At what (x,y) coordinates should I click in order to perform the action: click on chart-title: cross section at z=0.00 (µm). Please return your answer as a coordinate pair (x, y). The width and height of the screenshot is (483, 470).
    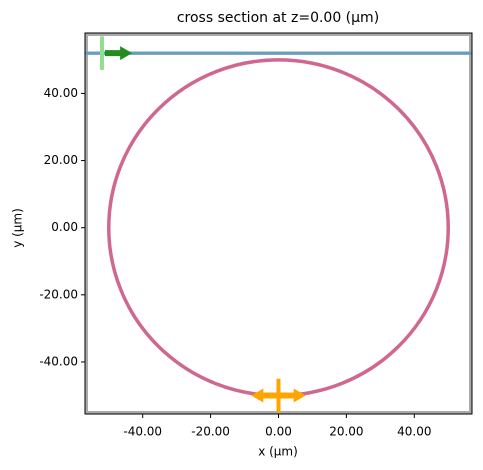
    Looking at the image, I should click on (278, 18).